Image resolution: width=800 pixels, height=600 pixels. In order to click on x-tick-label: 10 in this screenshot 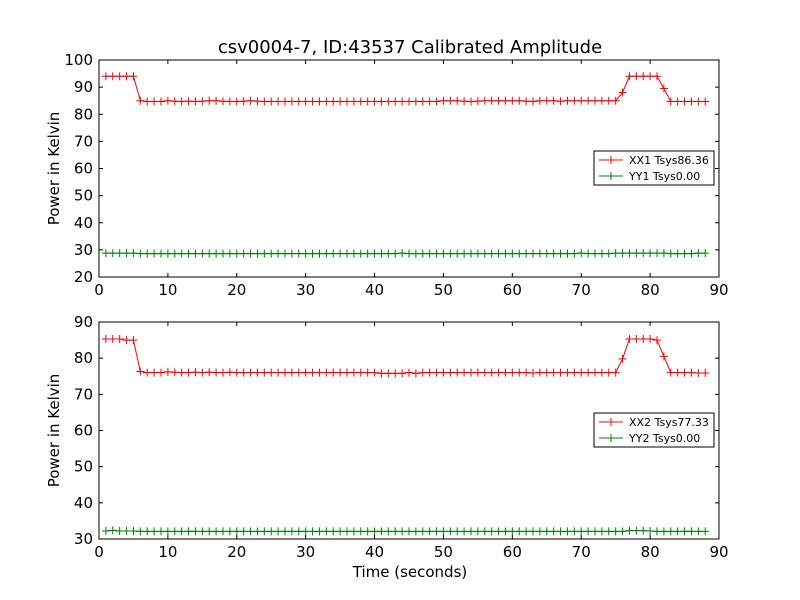, I will do `click(167, 552)`.